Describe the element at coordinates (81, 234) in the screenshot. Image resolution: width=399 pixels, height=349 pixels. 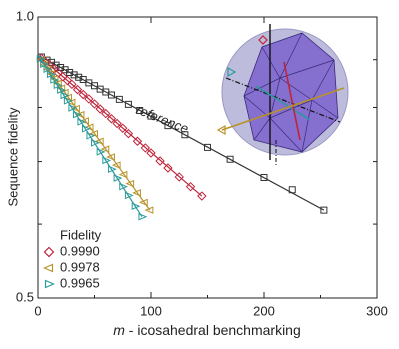
I see `legend-title: Fidelity` at that location.